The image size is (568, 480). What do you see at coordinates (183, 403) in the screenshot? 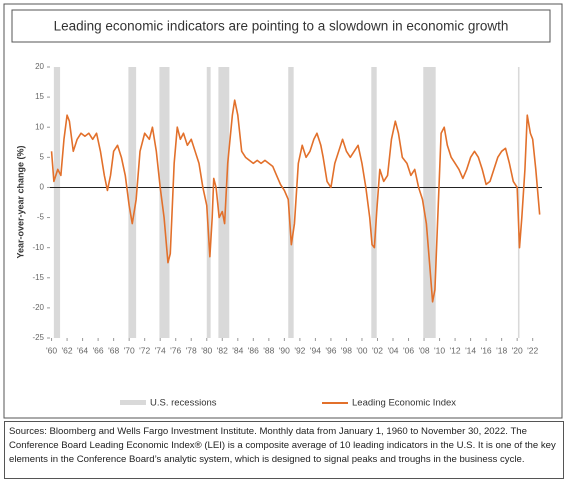
I see `legend-label: U.S. recessions` at bounding box center [183, 403].